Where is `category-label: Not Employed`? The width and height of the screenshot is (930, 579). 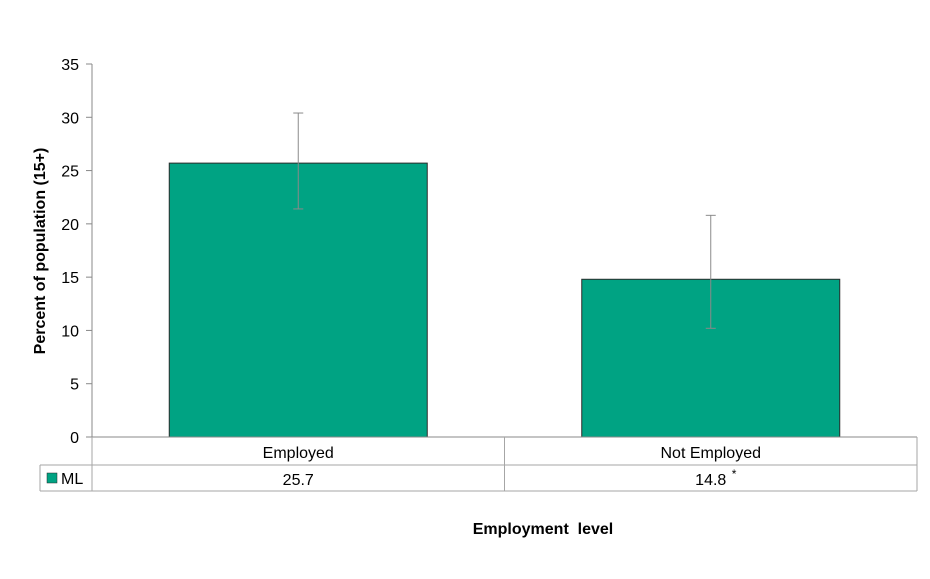 category-label: Not Employed is located at coordinates (711, 453).